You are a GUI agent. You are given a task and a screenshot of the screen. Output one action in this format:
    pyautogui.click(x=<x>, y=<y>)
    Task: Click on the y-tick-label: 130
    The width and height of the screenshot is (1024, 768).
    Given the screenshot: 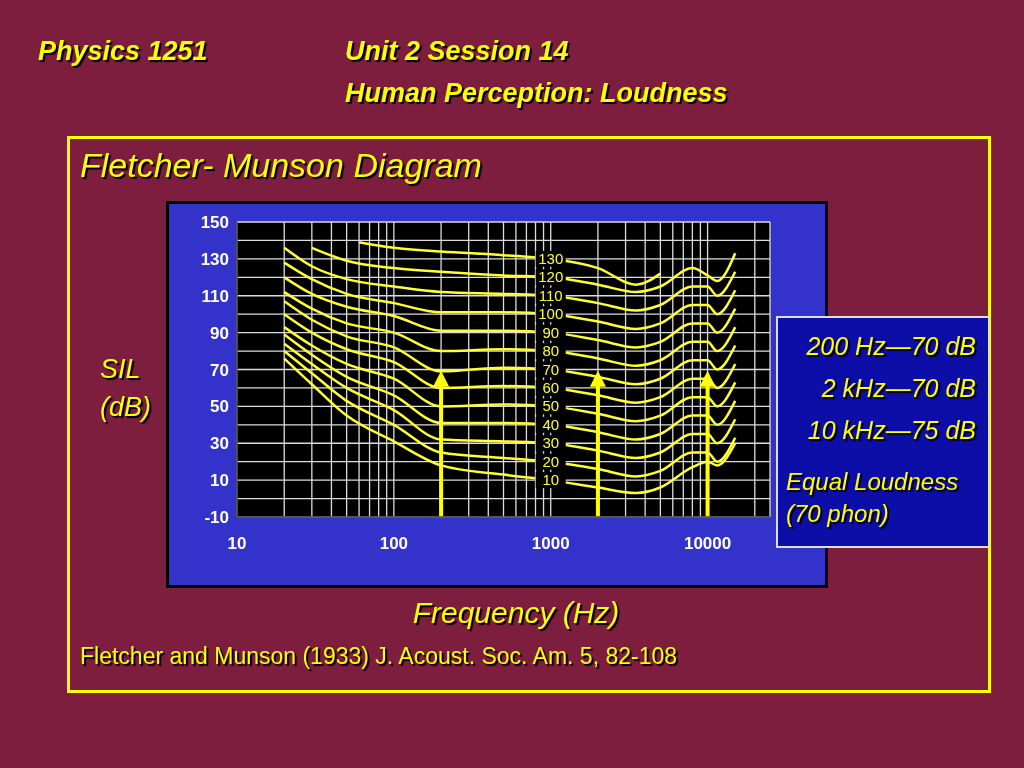 What is the action you would take?
    pyautogui.click(x=214, y=259)
    